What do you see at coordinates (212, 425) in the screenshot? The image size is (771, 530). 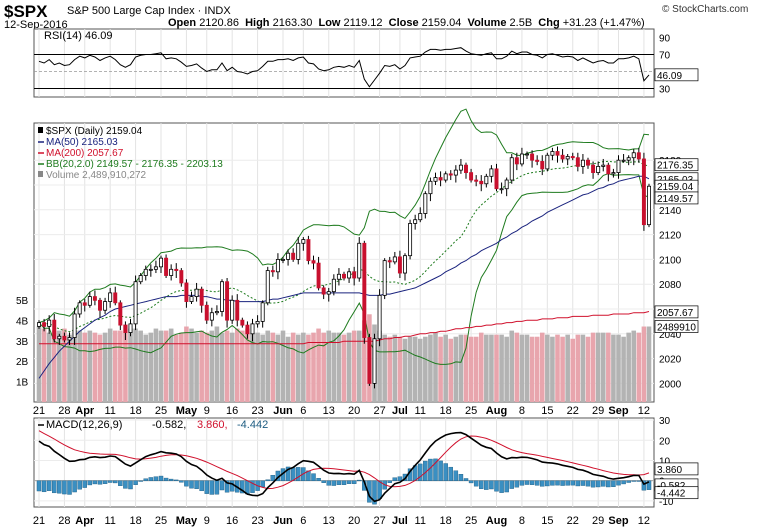 I see `macd-legend-signal: 3.860,` at bounding box center [212, 425].